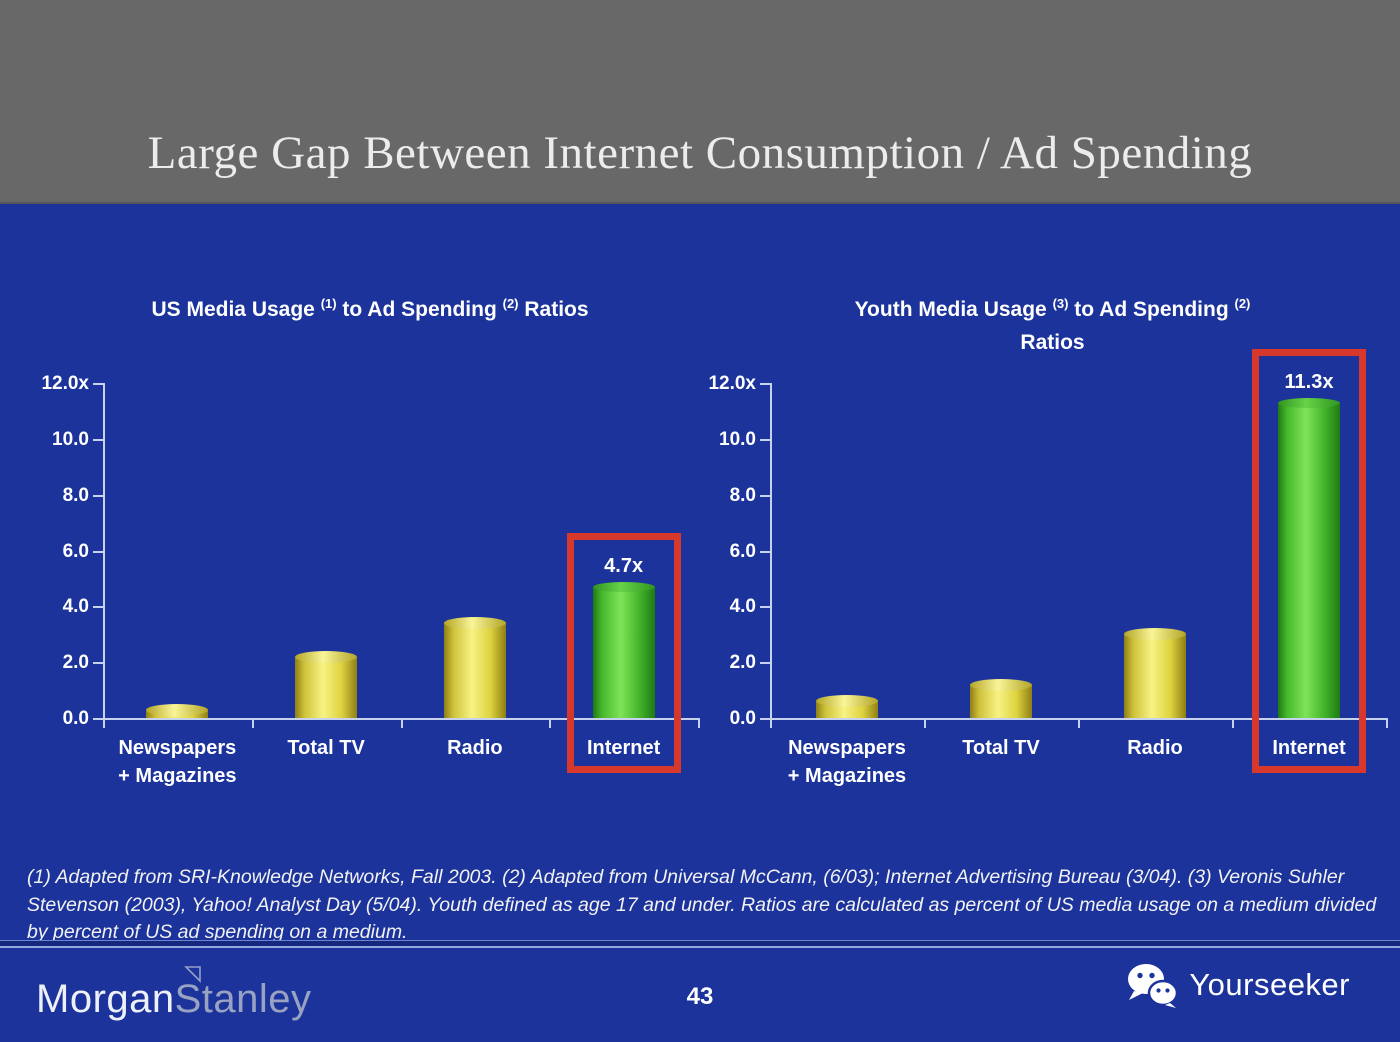  Describe the element at coordinates (1060, 303) in the screenshot. I see `title-superscript: (3)` at that location.